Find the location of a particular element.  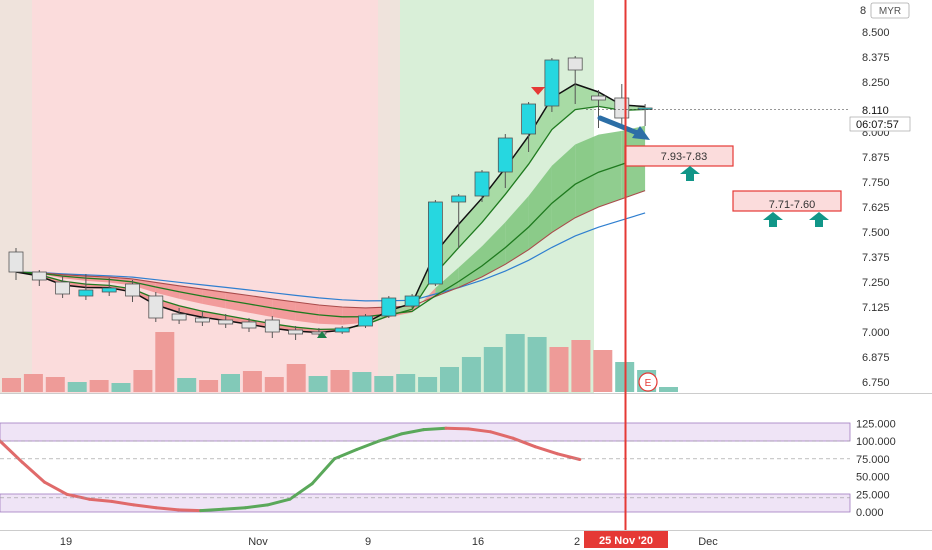

cursor-date-badge: 25 Nov '20 is located at coordinates (626, 539).